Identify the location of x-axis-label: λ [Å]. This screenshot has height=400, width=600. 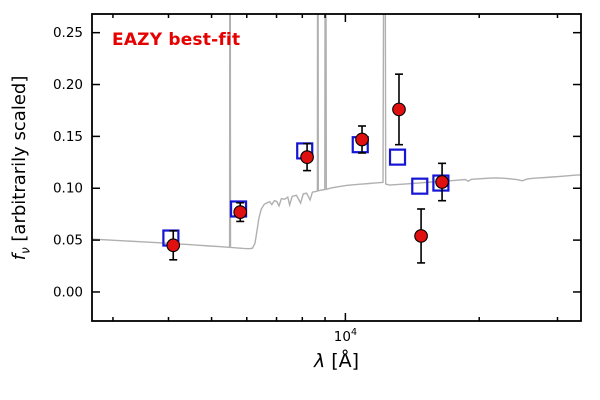
(336, 361).